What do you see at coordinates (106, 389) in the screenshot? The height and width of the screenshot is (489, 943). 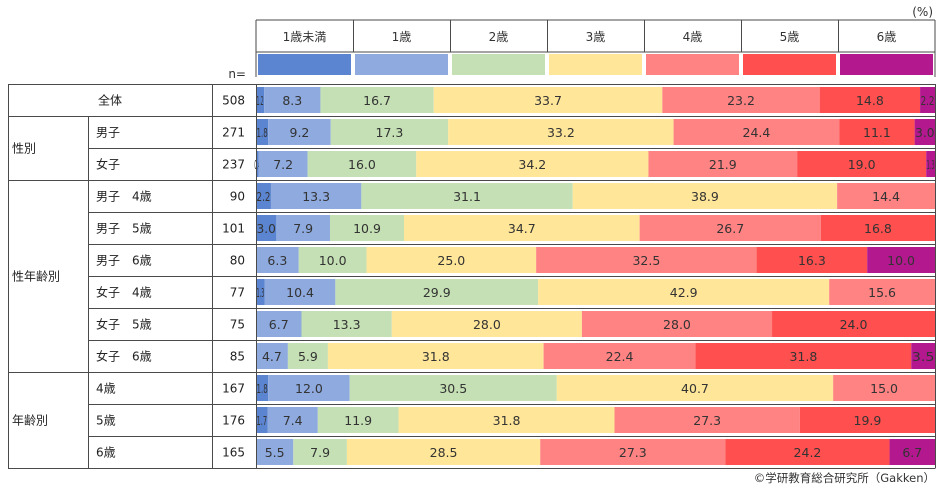 I see `row-label: 4歳` at bounding box center [106, 389].